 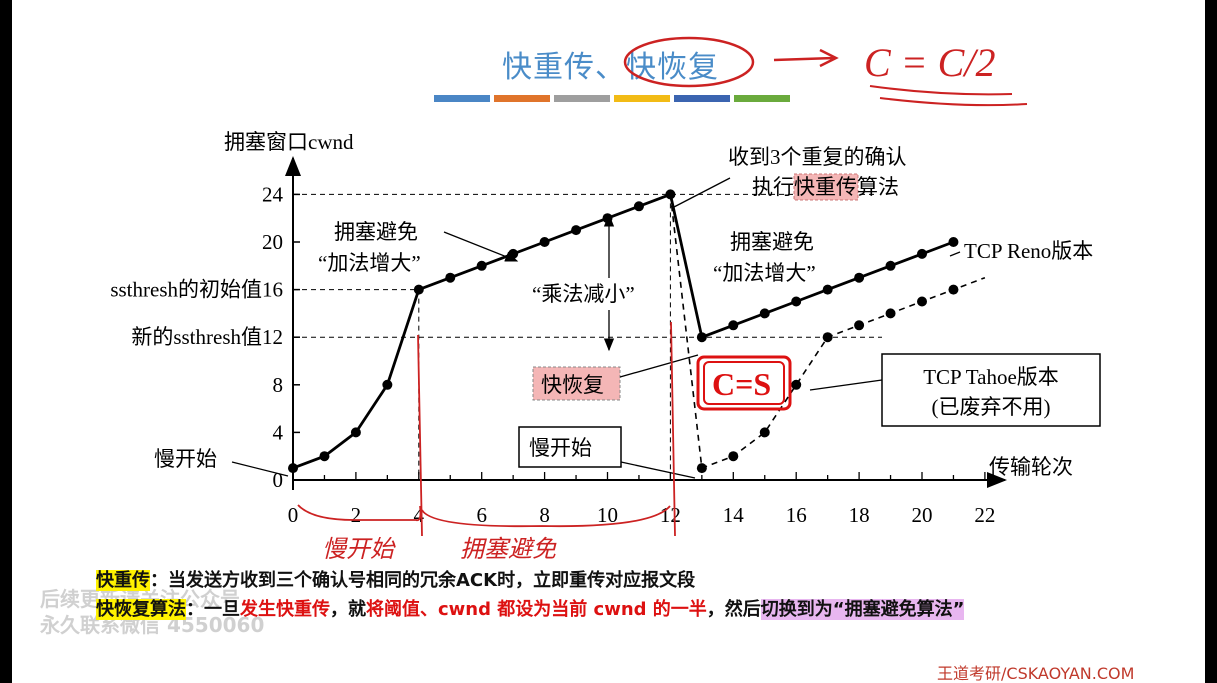 What do you see at coordinates (929, 62) in the screenshot?
I see `handwritten-formula: C = C/2` at bounding box center [929, 62].